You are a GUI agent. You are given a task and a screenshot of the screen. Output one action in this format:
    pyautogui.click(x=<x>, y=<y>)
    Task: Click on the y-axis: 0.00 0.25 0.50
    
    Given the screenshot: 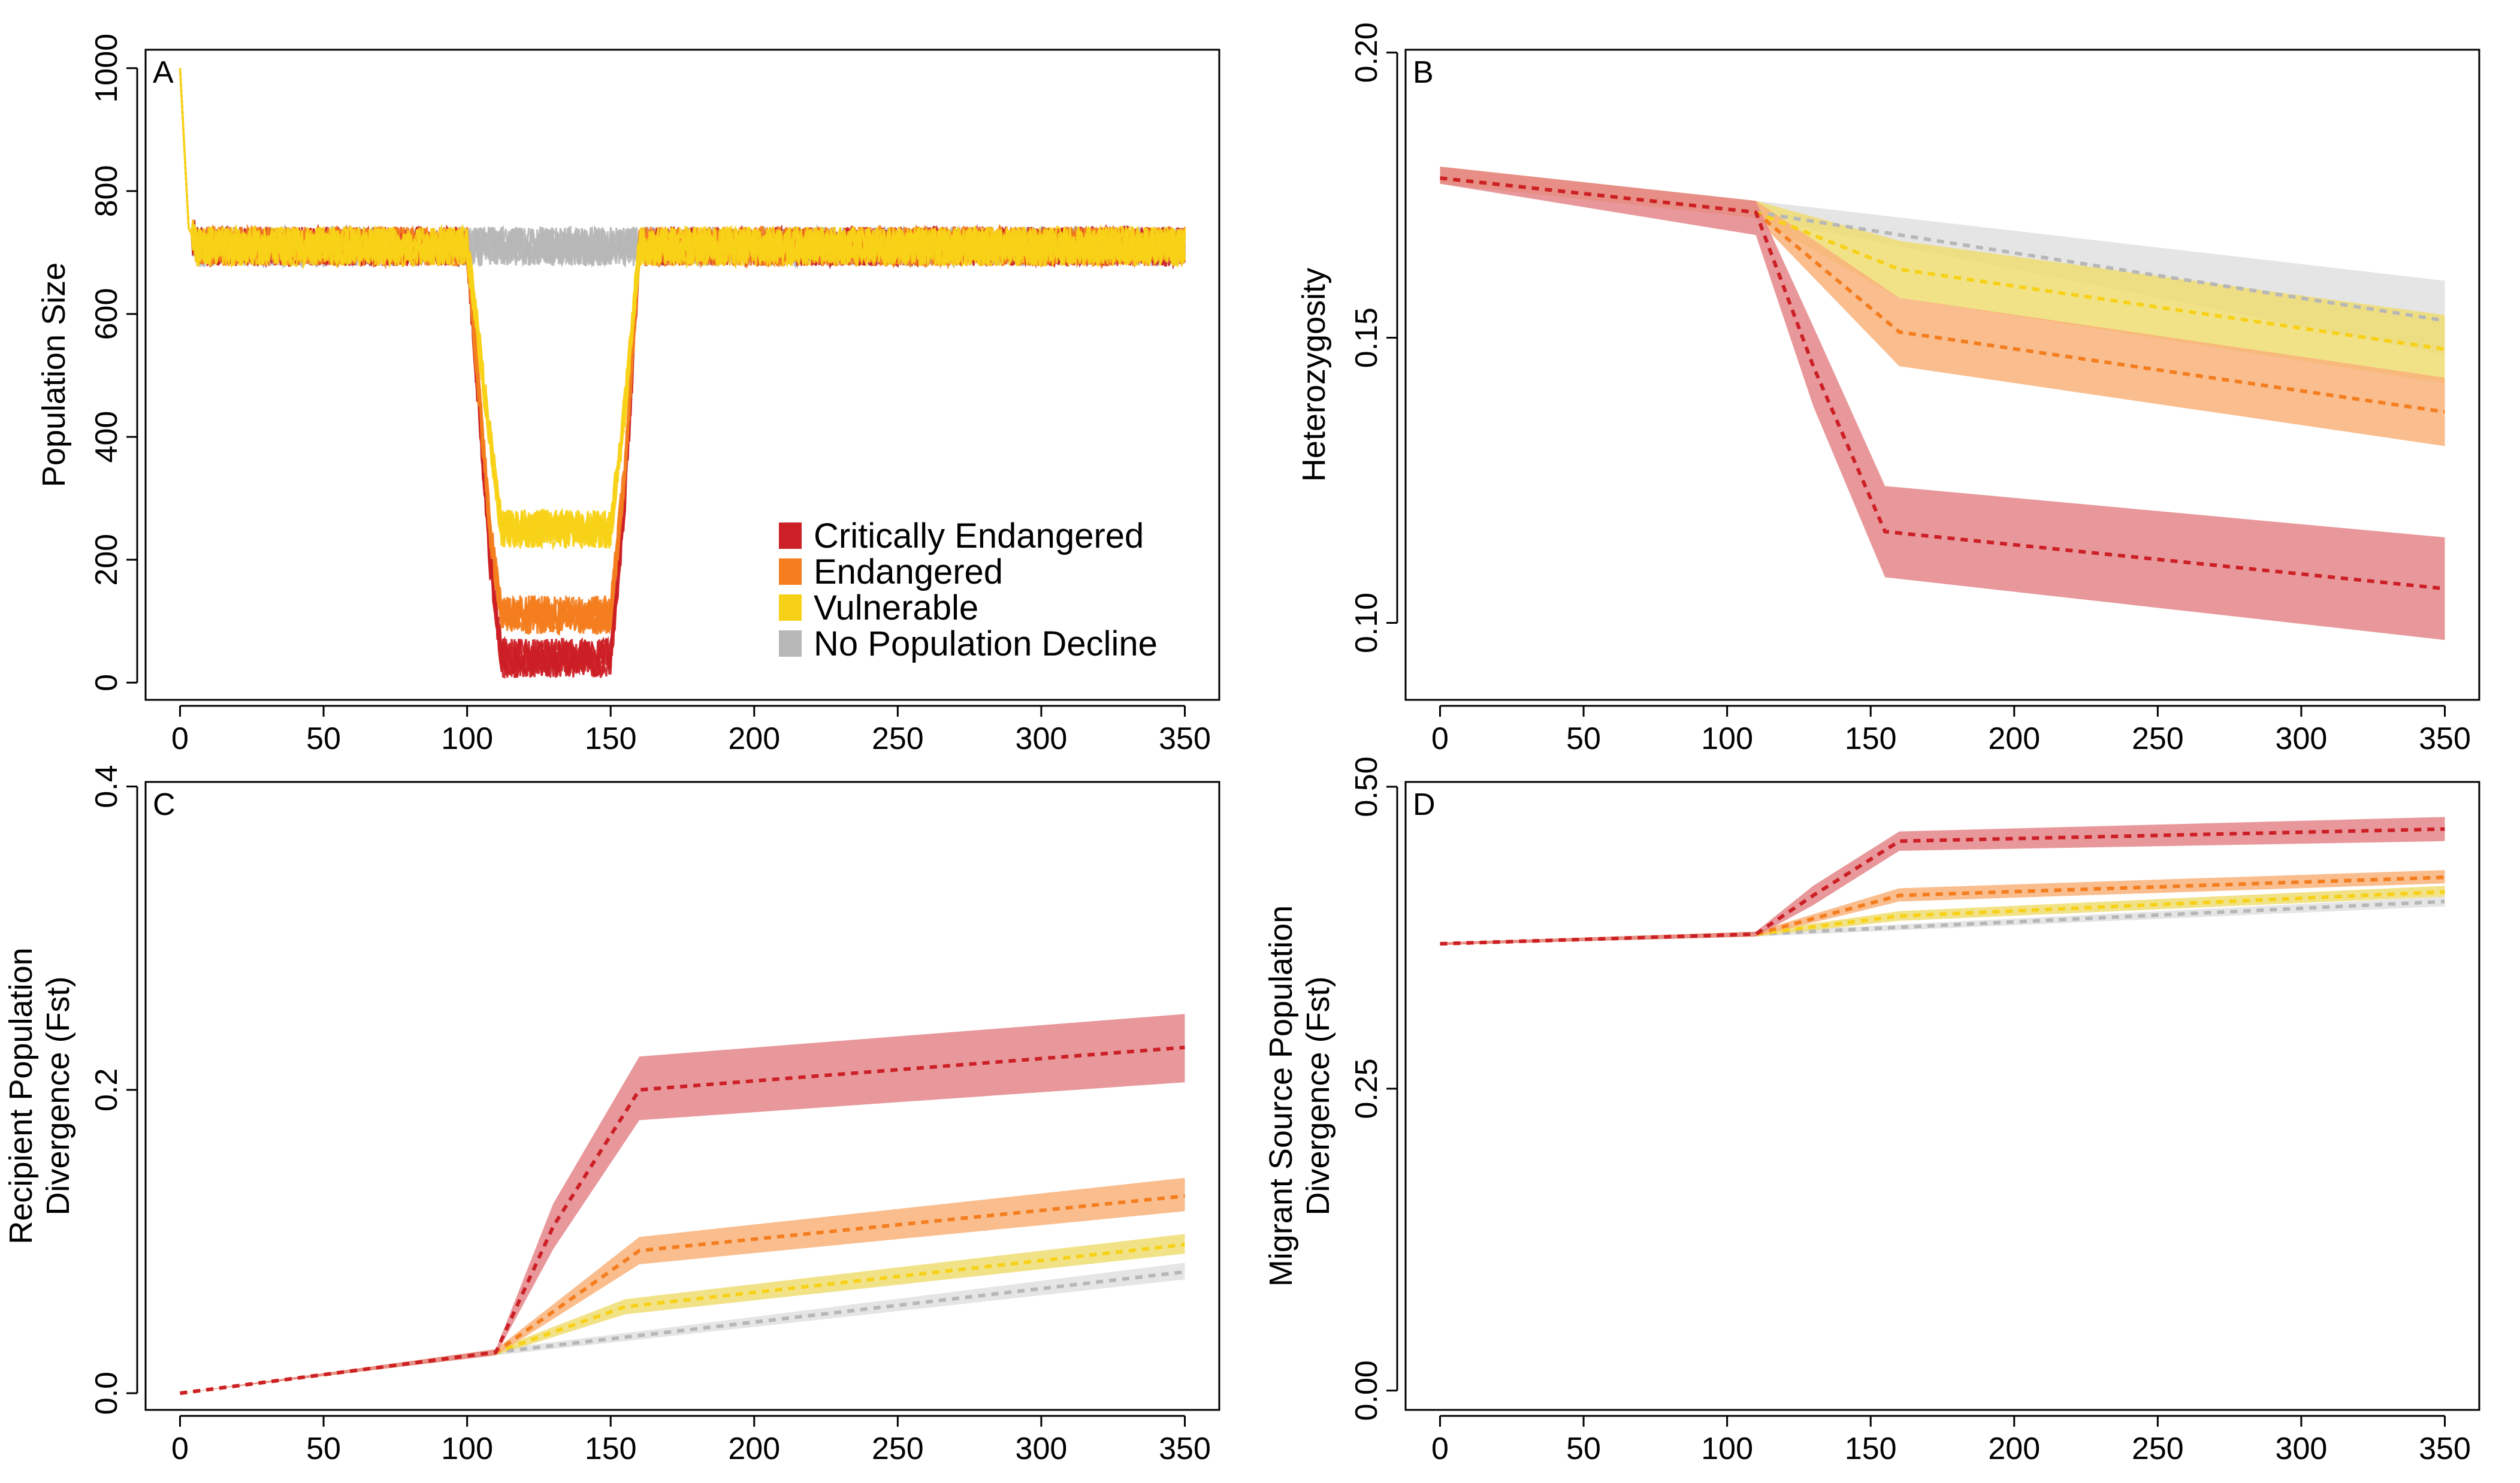 What is the action you would take?
    pyautogui.click(x=1374, y=1088)
    